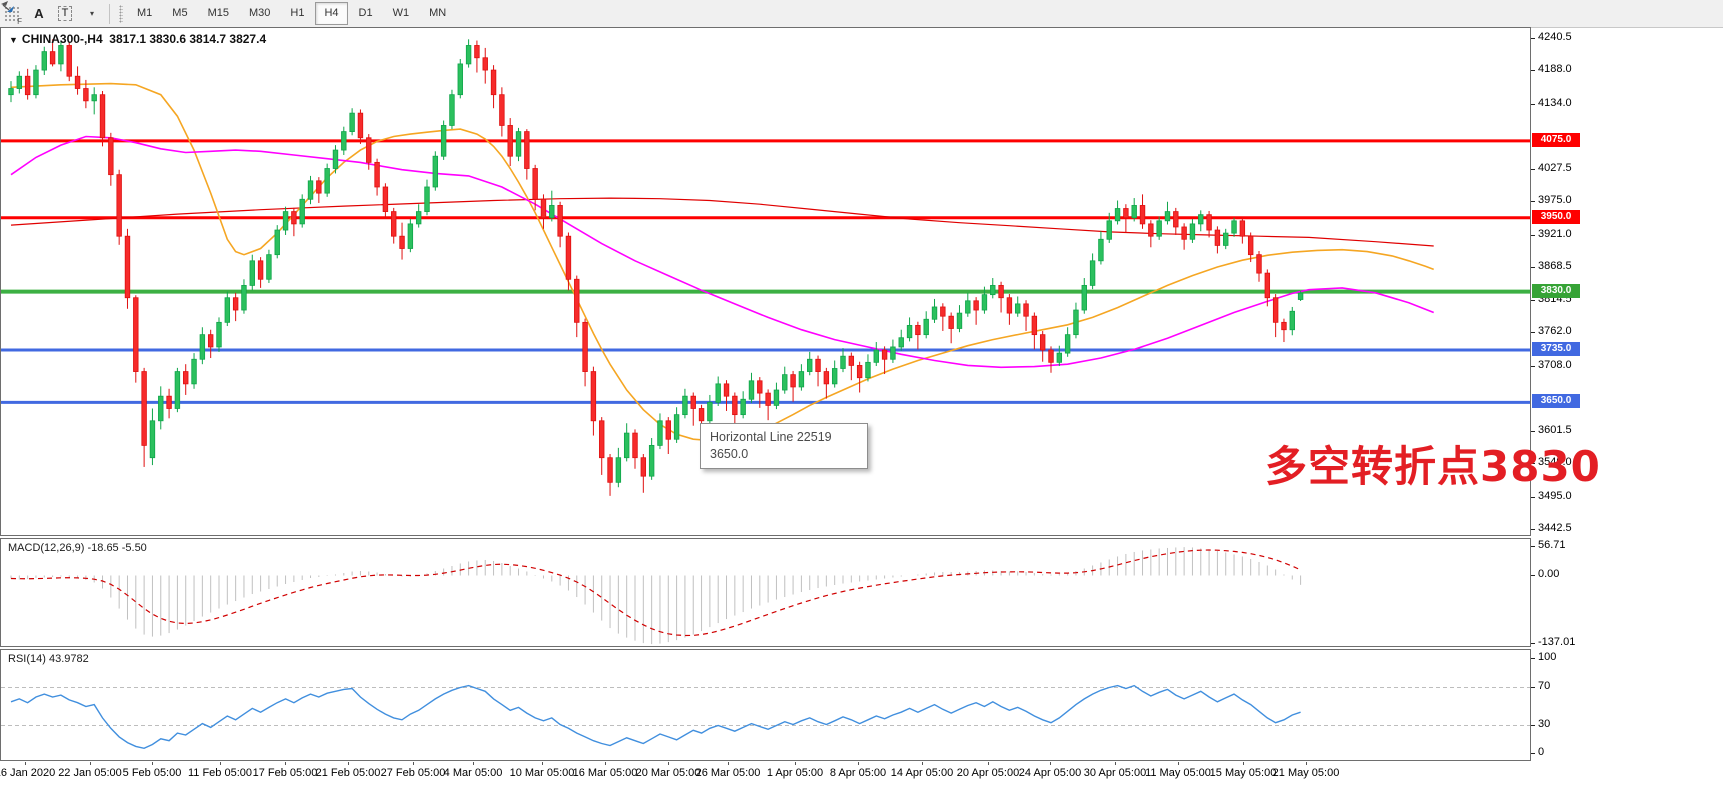 The height and width of the screenshot is (785, 1723). What do you see at coordinates (1541, 752) in the screenshot?
I see `rsi-axis-label: 0` at bounding box center [1541, 752].